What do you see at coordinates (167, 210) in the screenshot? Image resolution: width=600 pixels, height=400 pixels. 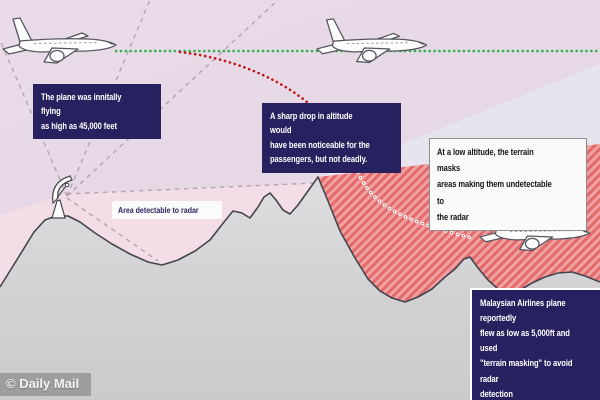 I see `area-detectable-label: Area detectable to radar` at bounding box center [167, 210].